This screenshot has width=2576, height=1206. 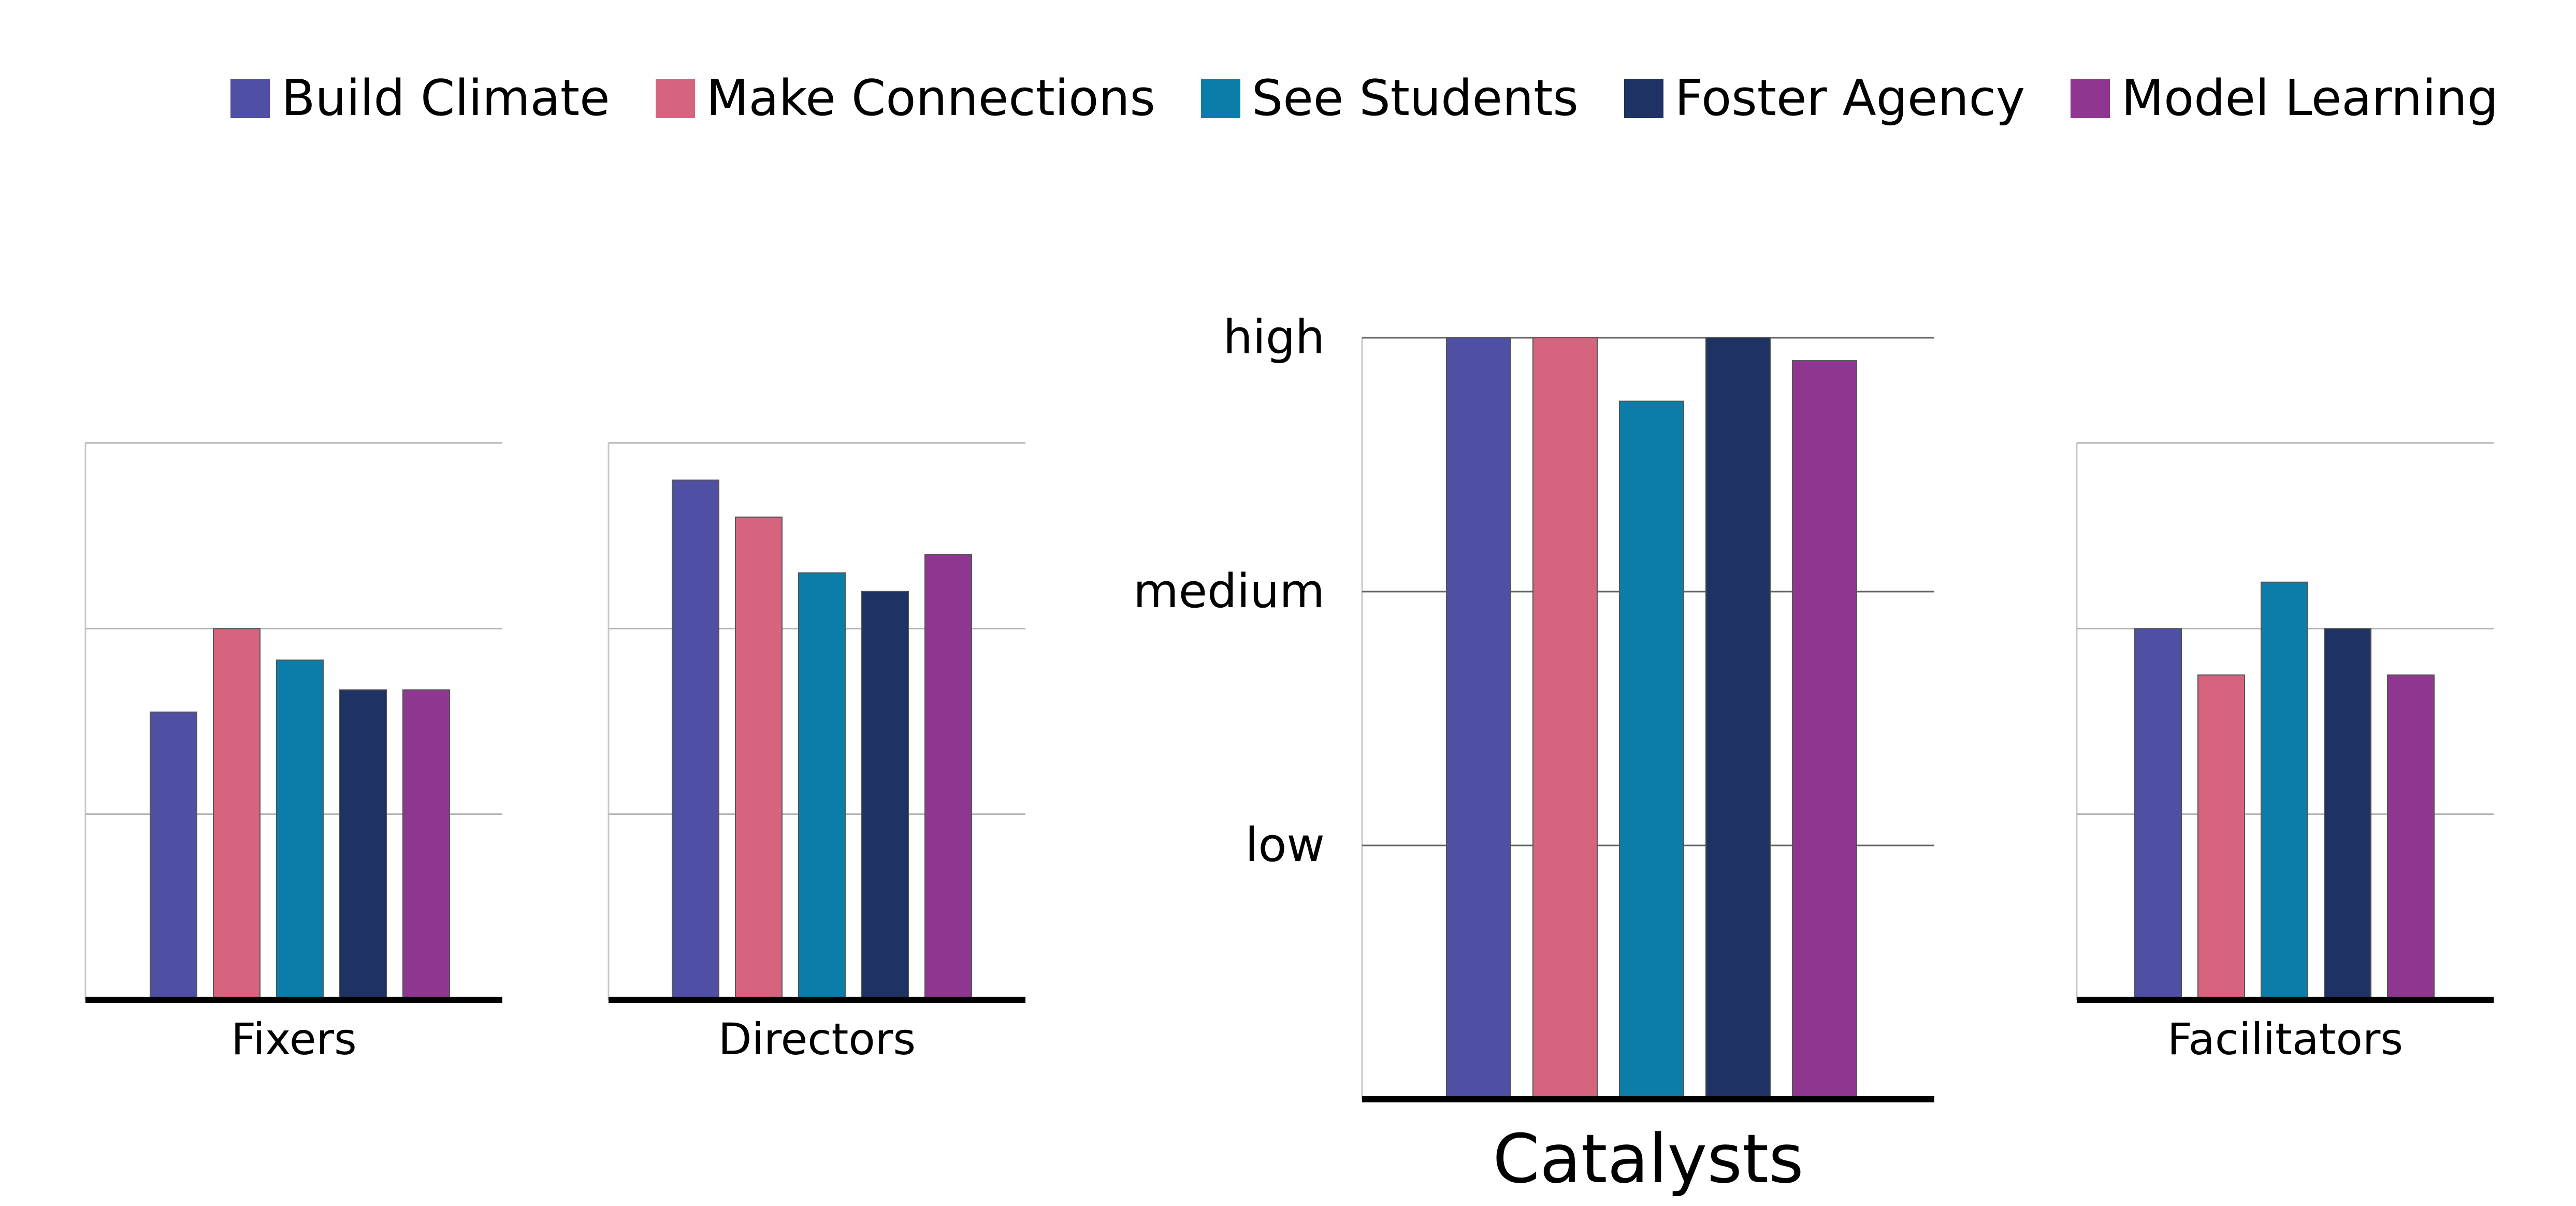 What do you see at coordinates (885, 796) in the screenshot?
I see `directors-bar-foster-agency` at bounding box center [885, 796].